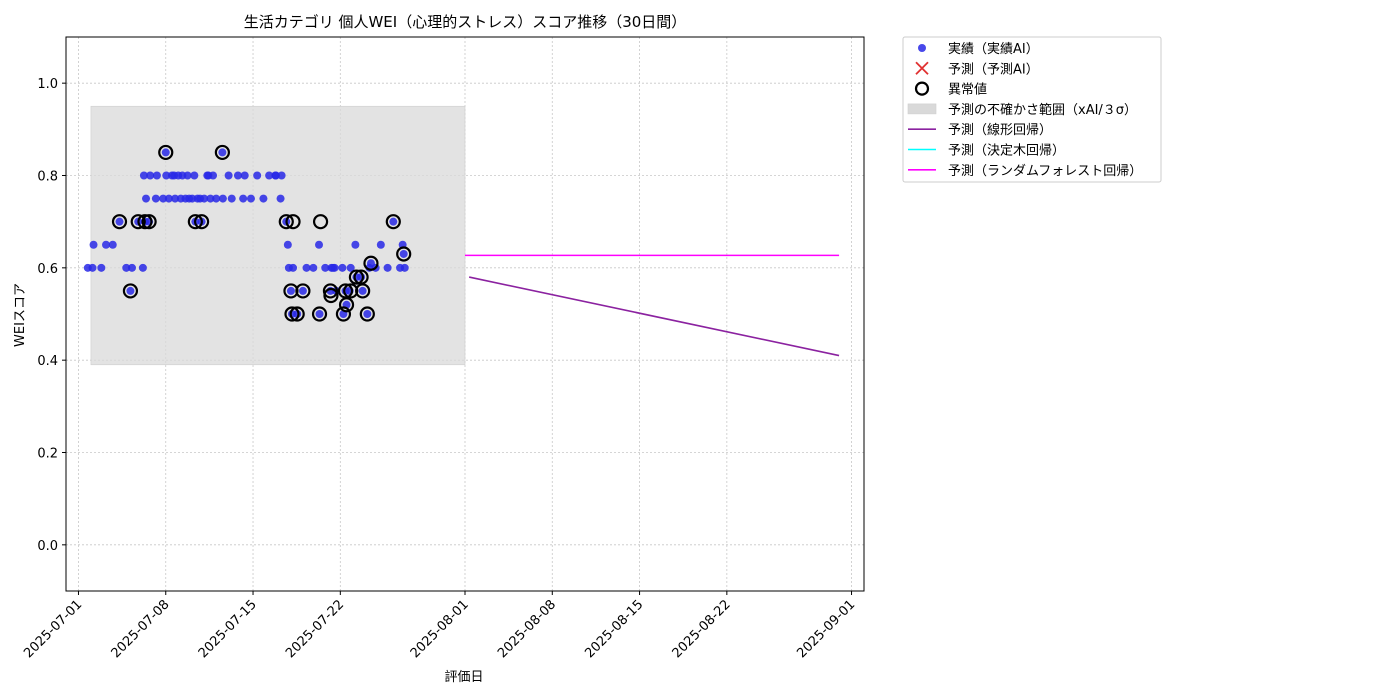  Describe the element at coordinates (702, 629) in the screenshot. I see `x-tick-label: 2025-08-22` at that location.